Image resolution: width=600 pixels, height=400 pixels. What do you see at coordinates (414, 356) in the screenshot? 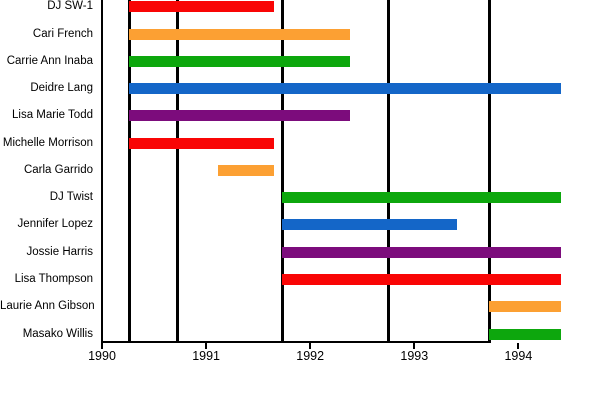
I see `x-axis-tick-label: 1993` at bounding box center [414, 356].